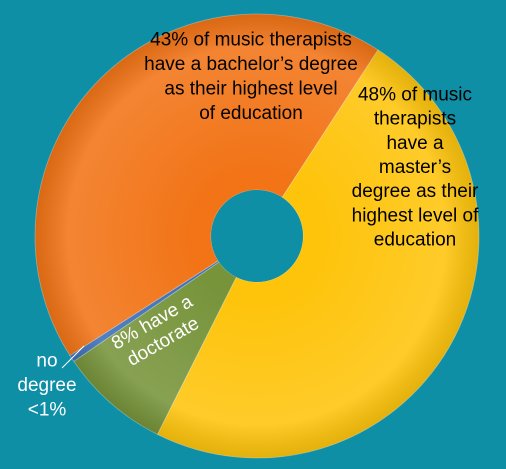 Image resolution: width=506 pixels, height=469 pixels. I want to click on donut-hole, so click(257, 236).